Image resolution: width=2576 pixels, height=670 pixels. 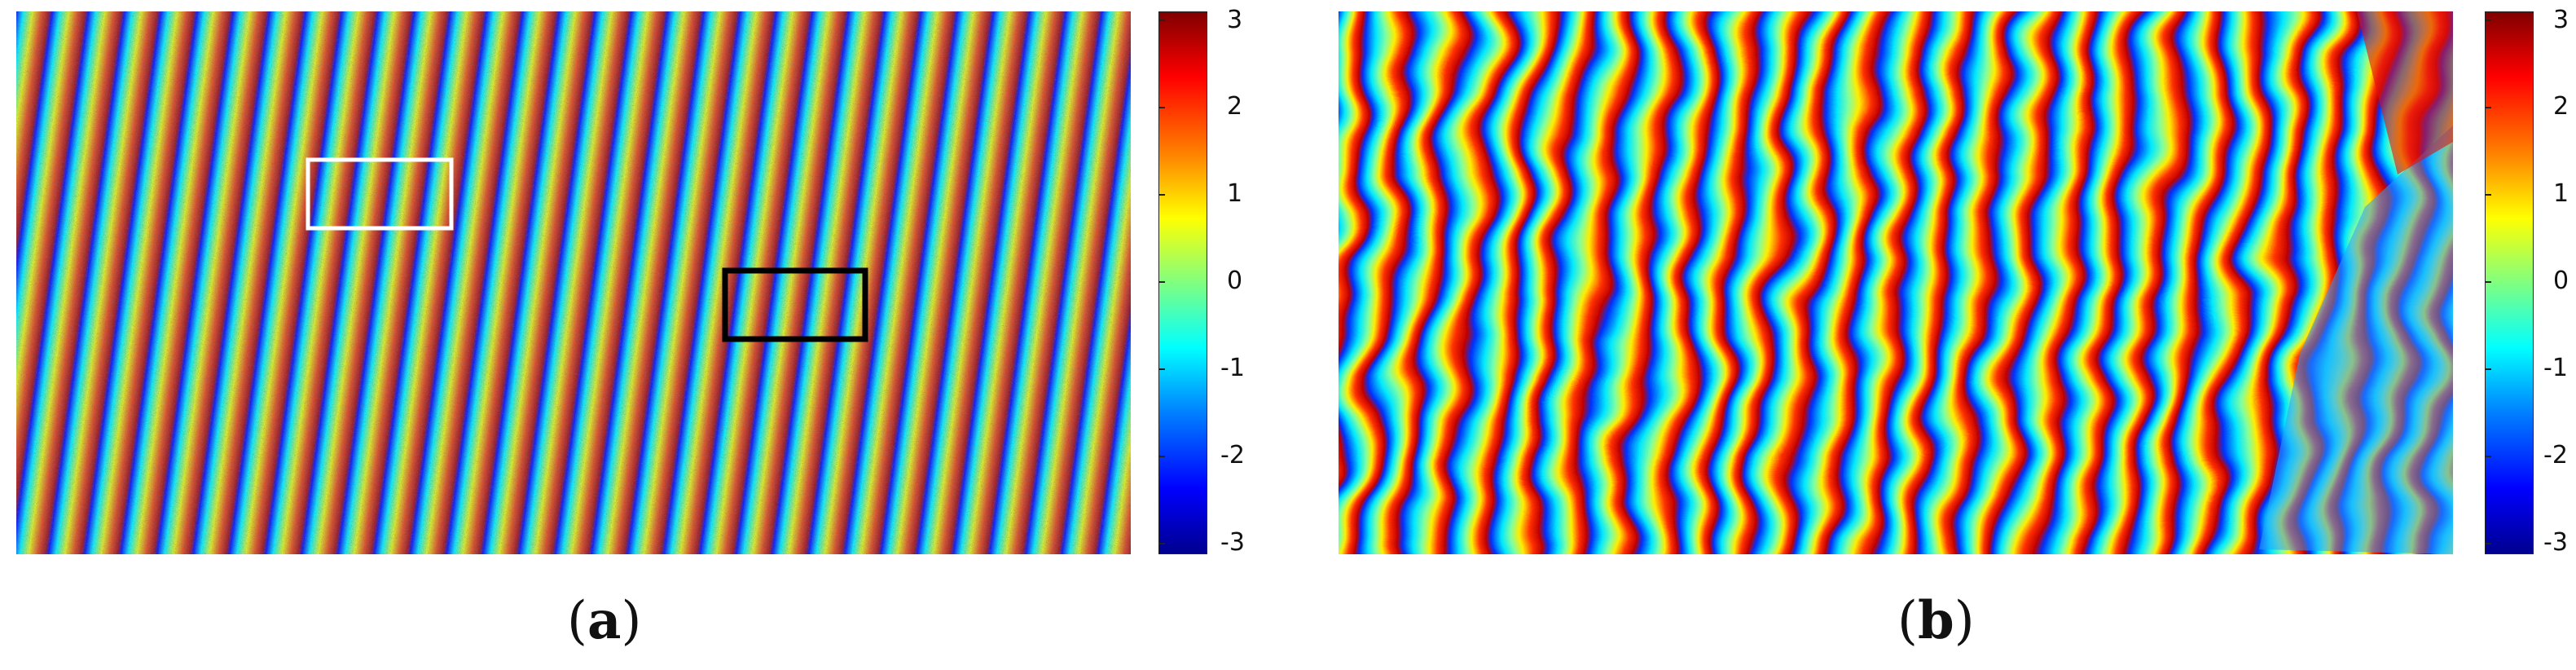 What do you see at coordinates (795, 304) in the screenshot?
I see `black-box` at bounding box center [795, 304].